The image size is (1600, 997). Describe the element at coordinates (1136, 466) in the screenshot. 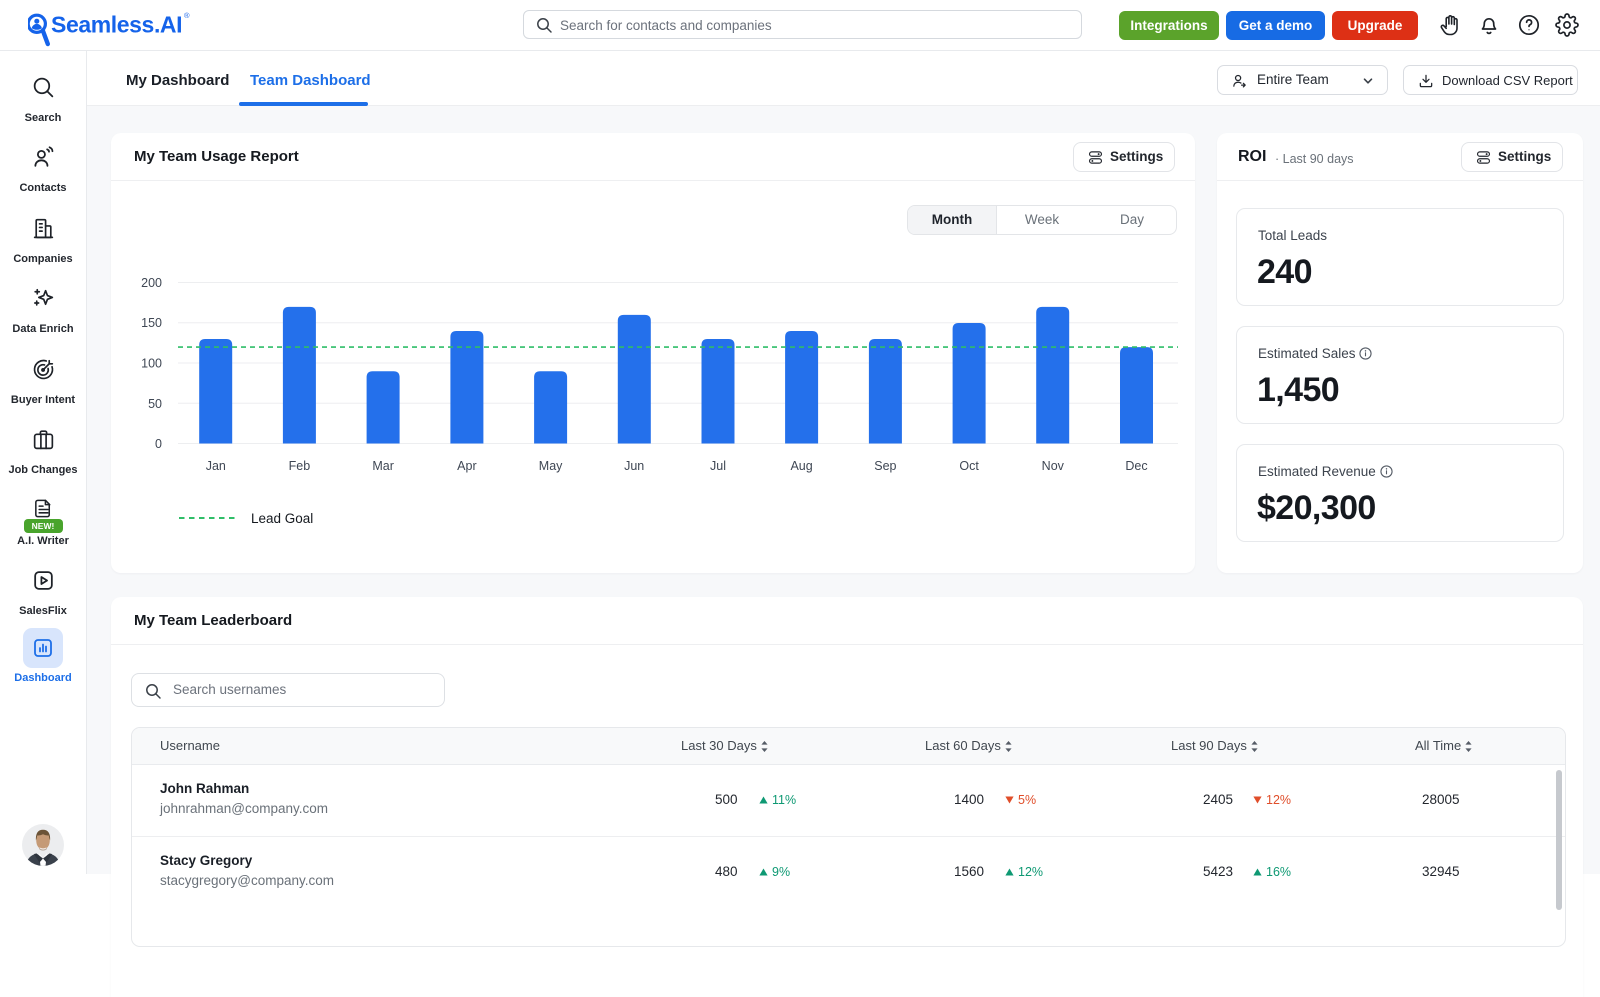

I see `svg-text: Dec` at that location.